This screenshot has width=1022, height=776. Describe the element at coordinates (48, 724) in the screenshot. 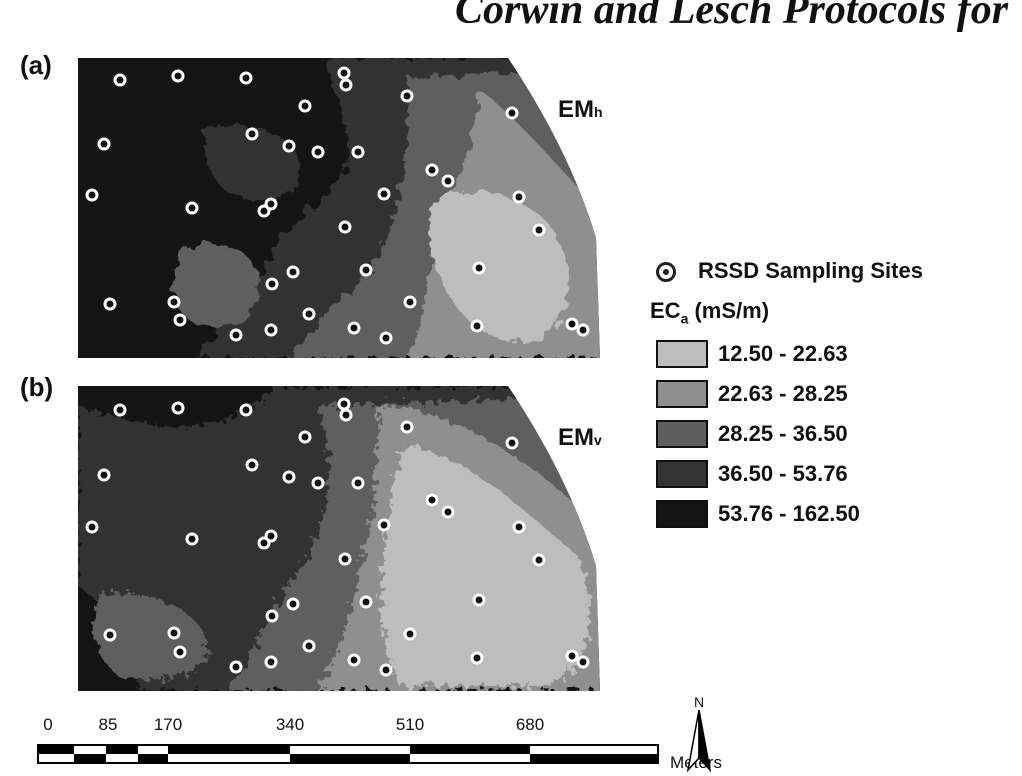

I see `scale-tick-label: 0` at that location.